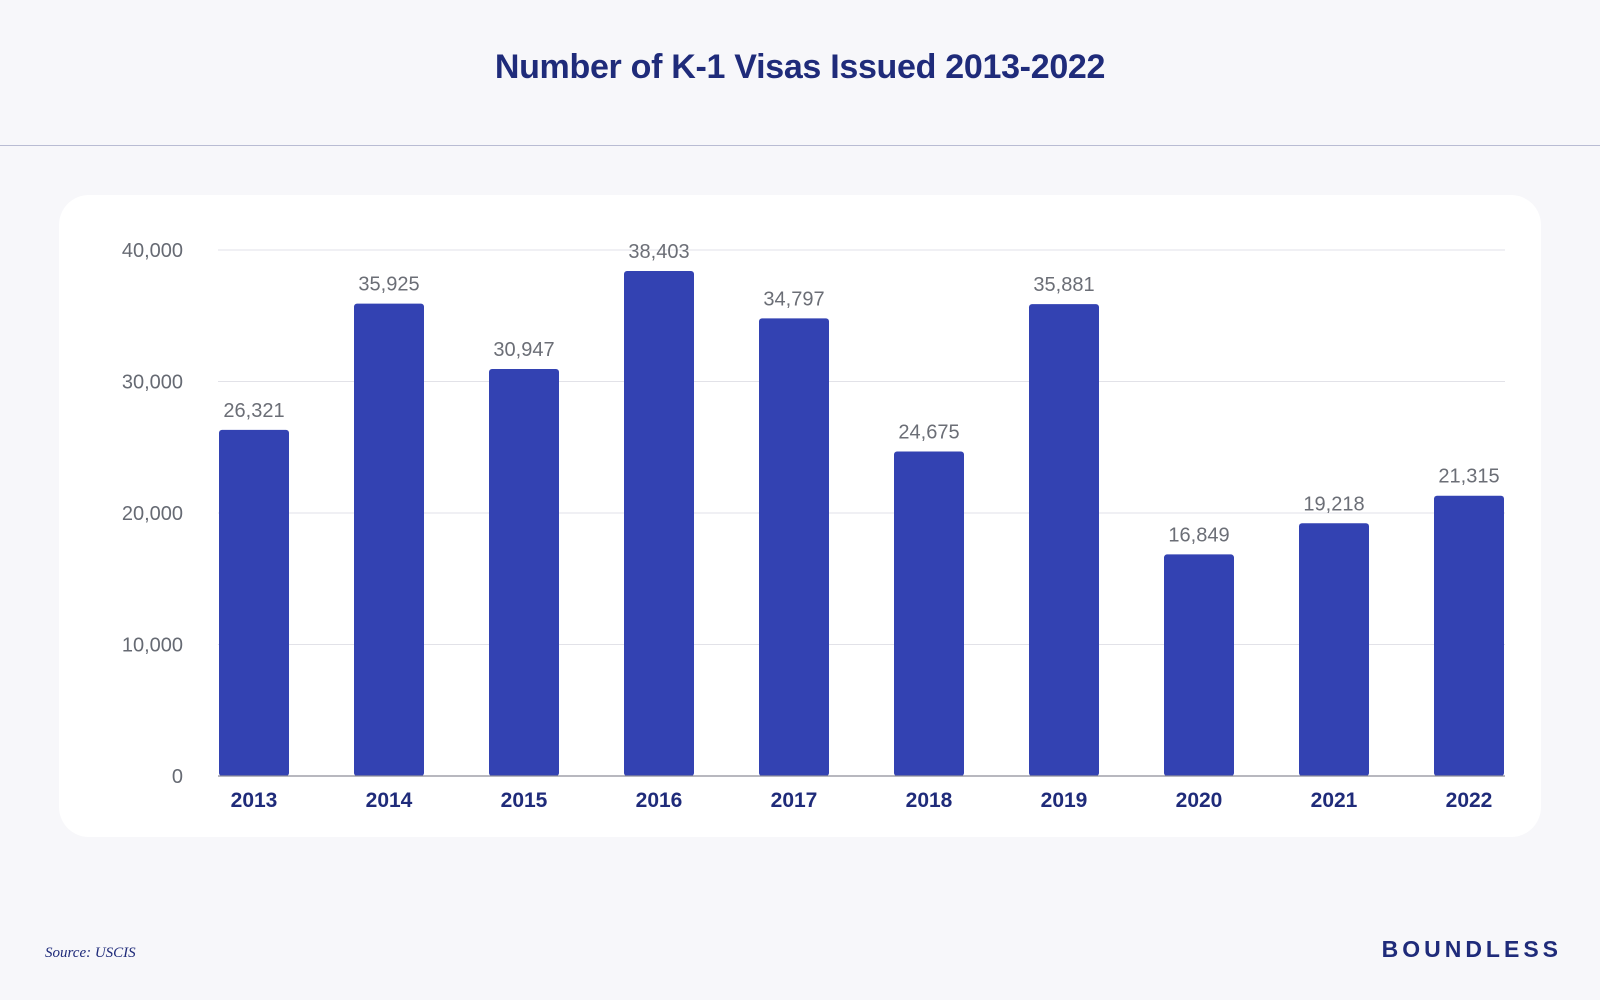 The image size is (1600, 1000). Describe the element at coordinates (1471, 949) in the screenshot. I see `brand-logo: BOUNDLESS` at that location.